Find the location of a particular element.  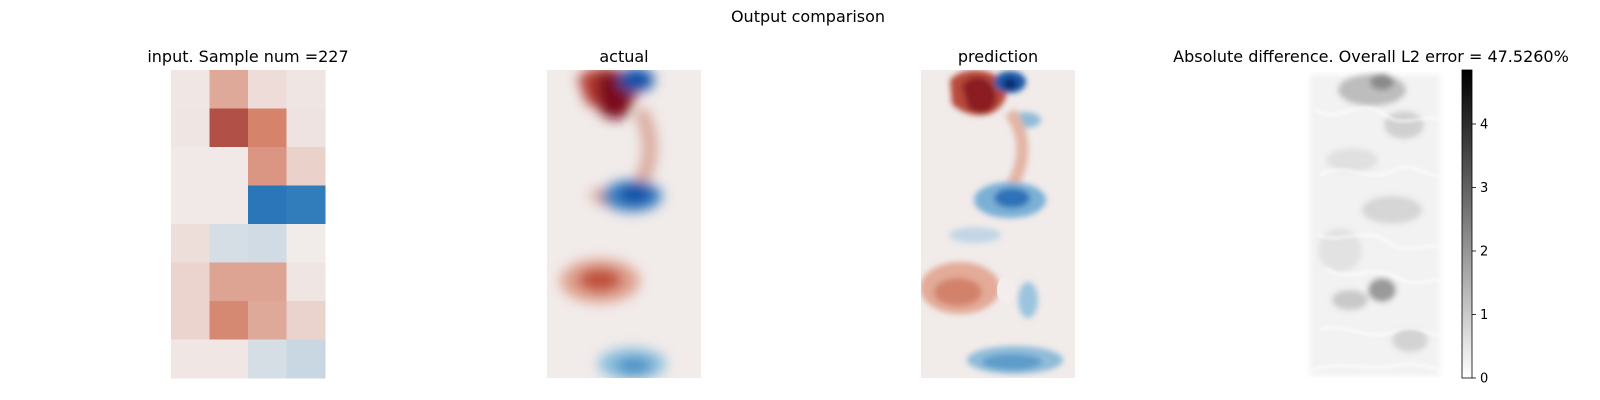

input-cell-r4-c3 is located at coordinates (306, 243).